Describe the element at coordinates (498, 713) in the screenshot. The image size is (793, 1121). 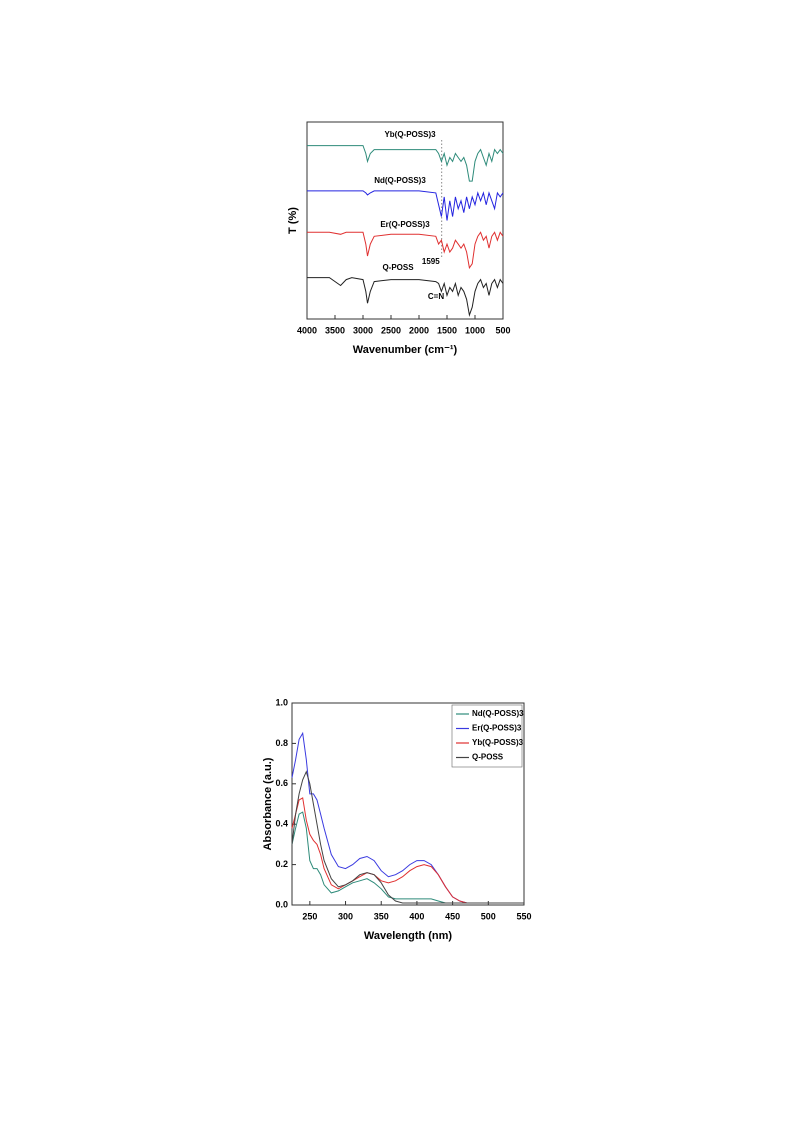
I see `legend-label: Nd(Q-POSS)3` at that location.